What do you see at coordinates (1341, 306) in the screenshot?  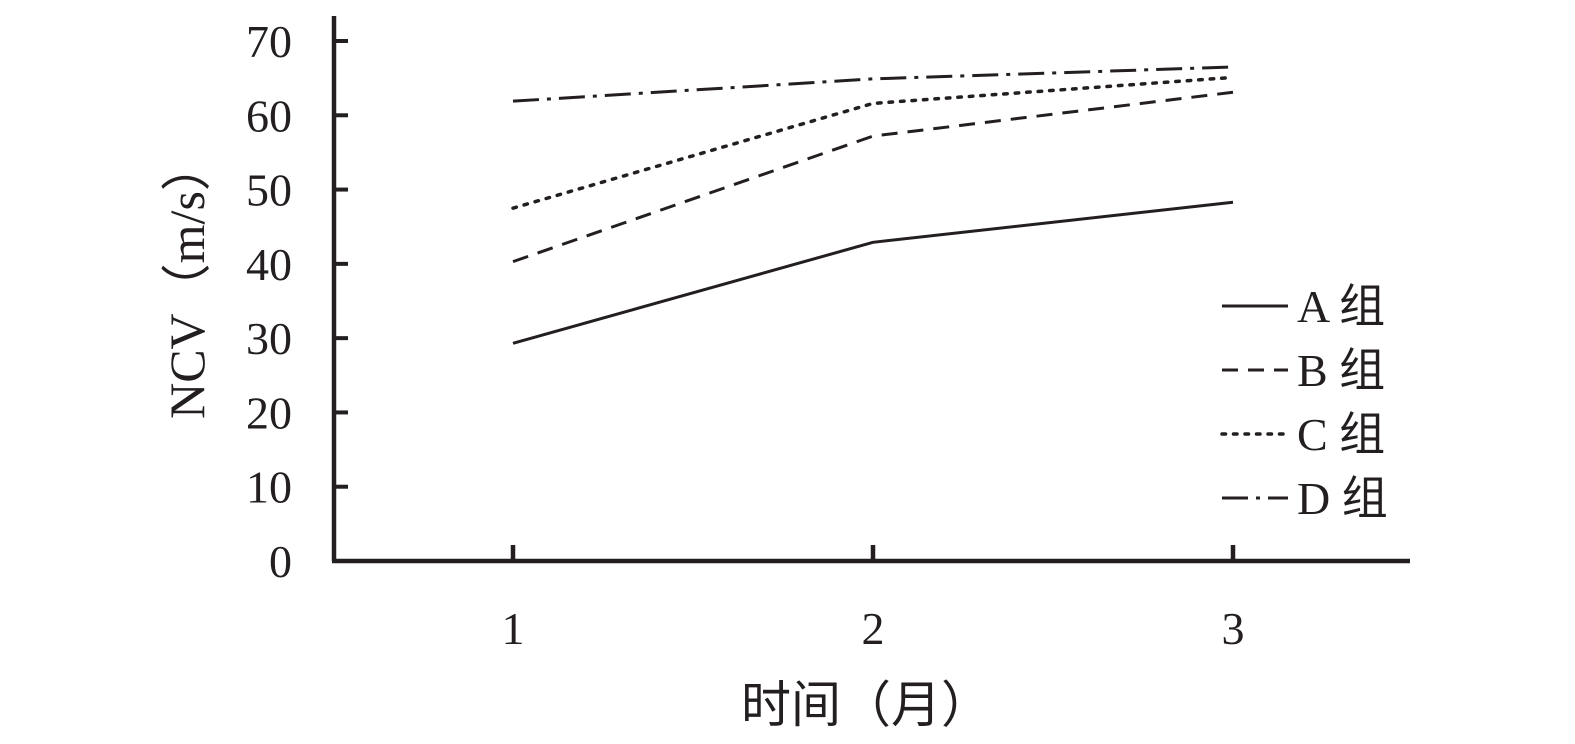 I see `legend-label-a: A 组` at bounding box center [1341, 306].